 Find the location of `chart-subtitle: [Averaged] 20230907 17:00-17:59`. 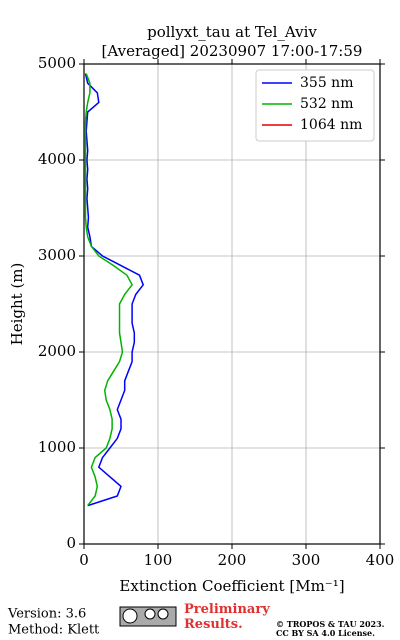

chart-subtitle: [Averaged] 20230907 17:00-17:59 is located at coordinates (232, 51).